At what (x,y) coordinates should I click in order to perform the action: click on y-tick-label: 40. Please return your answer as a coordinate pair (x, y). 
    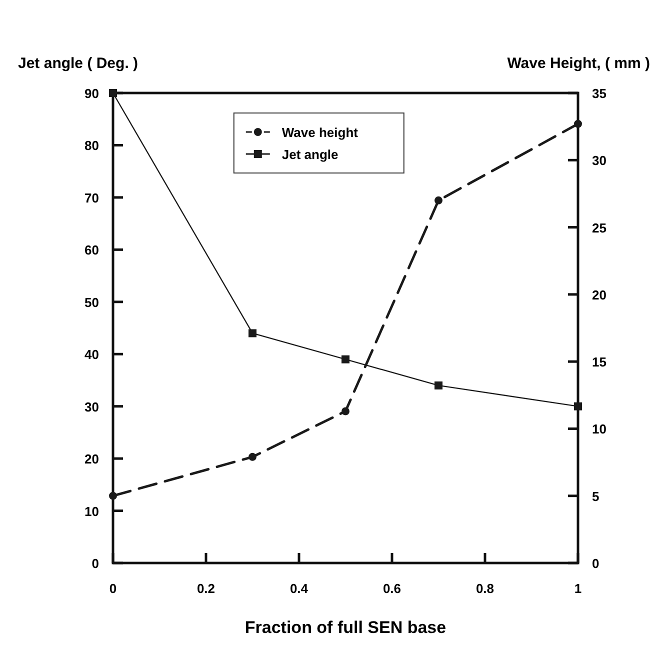
    Looking at the image, I should click on (91, 354).